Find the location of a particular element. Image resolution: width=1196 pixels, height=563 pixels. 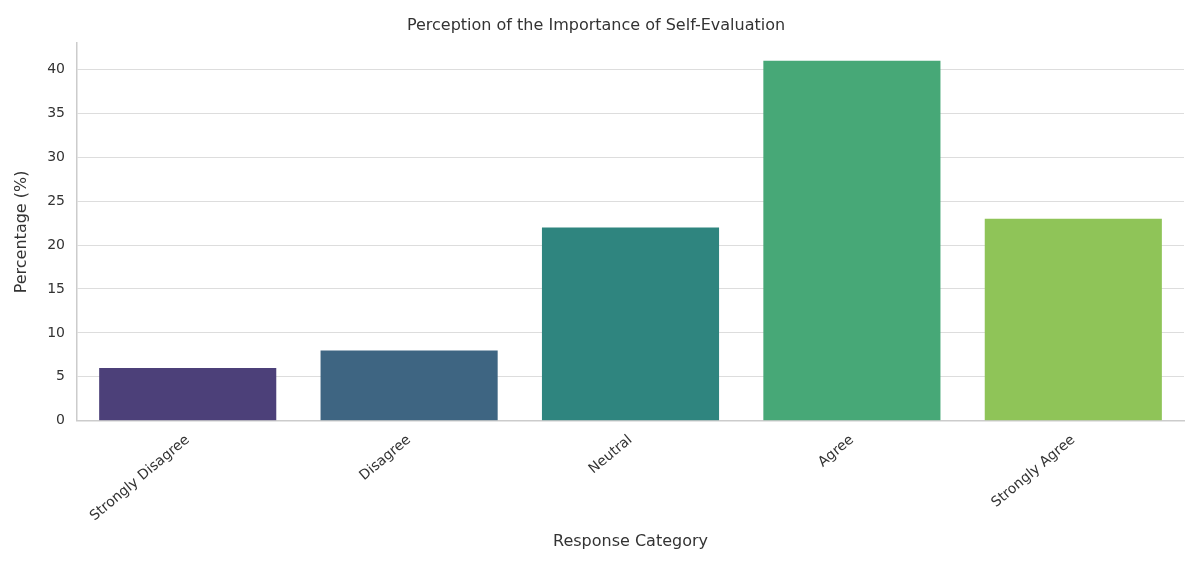

y-tick-label: 20 is located at coordinates (56, 243).